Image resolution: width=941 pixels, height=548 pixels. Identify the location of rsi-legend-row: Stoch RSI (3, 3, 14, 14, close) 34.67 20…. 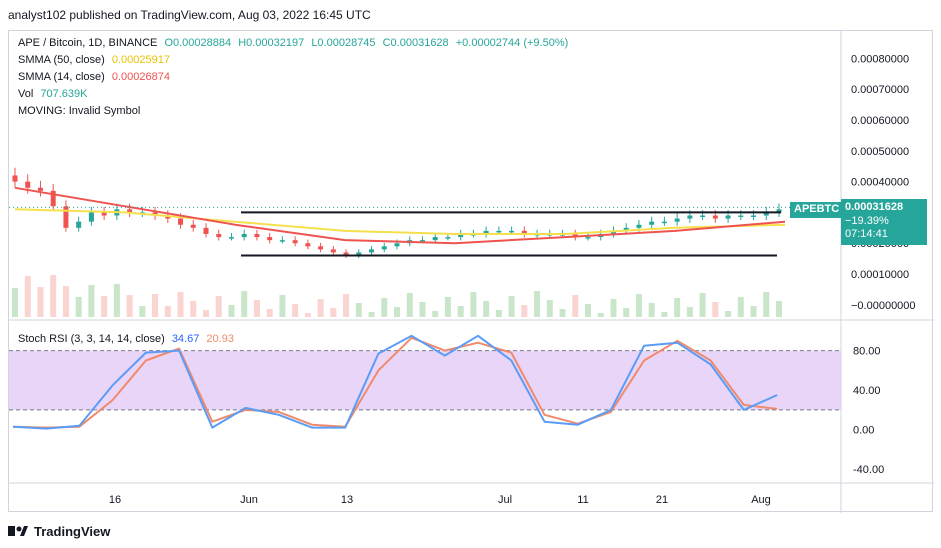
(126, 339).